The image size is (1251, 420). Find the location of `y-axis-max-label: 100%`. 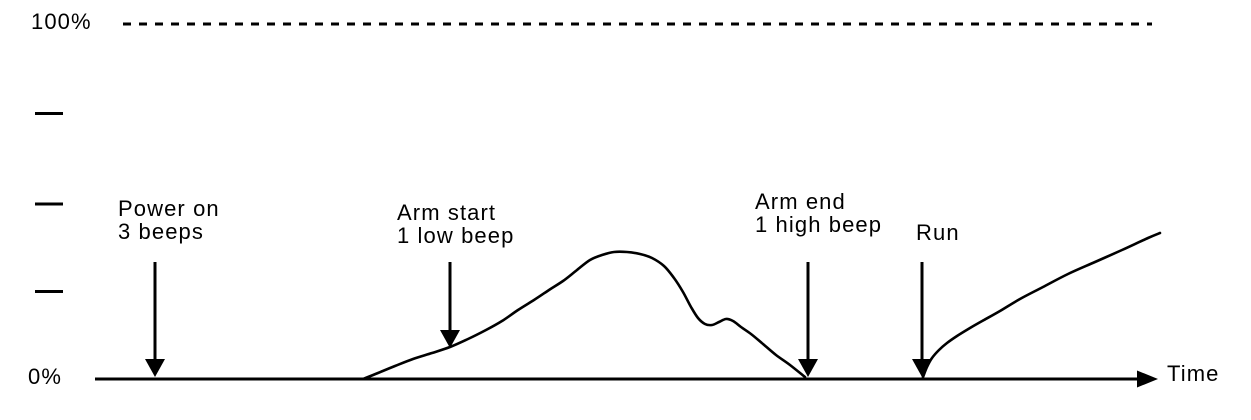

y-axis-max-label: 100% is located at coordinates (61, 21).